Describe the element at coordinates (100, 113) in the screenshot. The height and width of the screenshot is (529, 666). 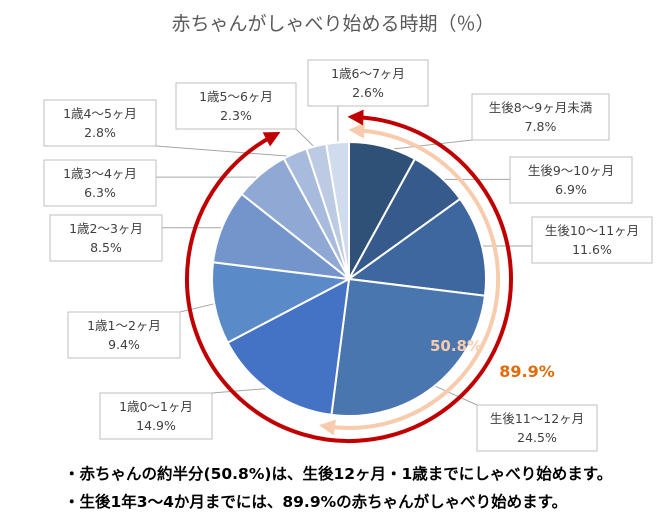
I see `category-label: 1歳4～5ヶ月` at that location.